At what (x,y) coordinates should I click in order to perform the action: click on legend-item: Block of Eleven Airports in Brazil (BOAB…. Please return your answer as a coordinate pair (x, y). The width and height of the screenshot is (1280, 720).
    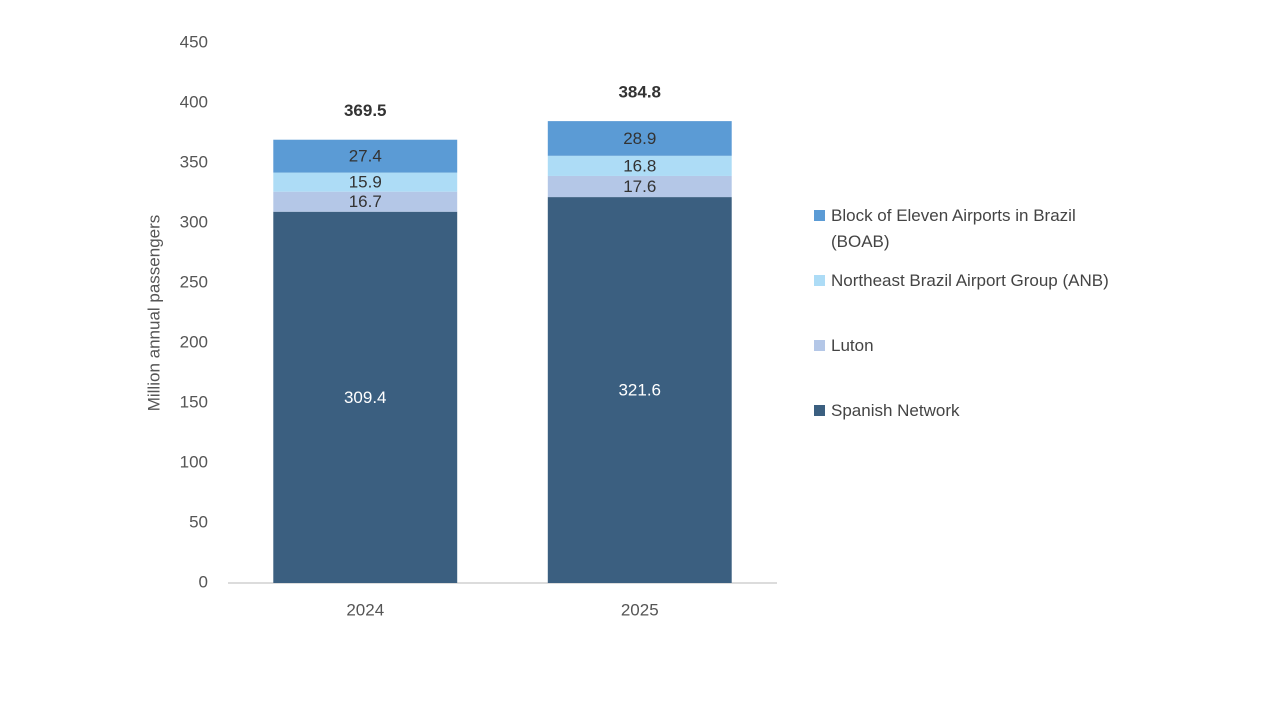
    Looking at the image, I should click on (979, 237).